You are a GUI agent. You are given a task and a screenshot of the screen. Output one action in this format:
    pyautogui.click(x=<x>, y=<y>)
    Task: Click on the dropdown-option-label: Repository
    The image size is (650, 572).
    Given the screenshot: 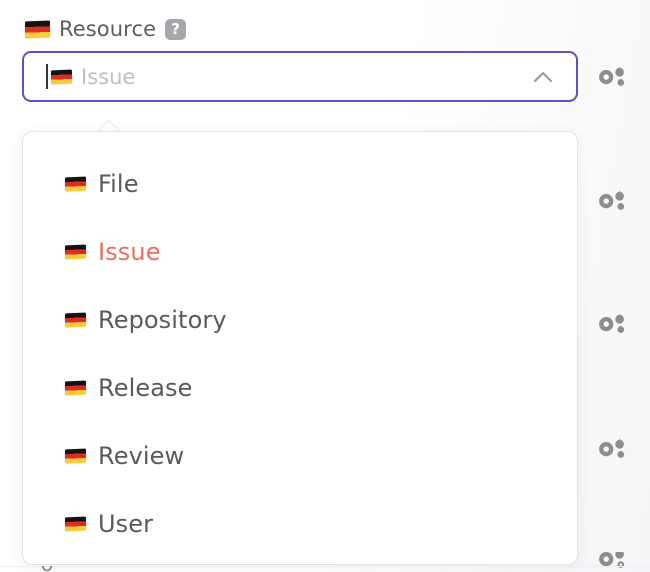 What is the action you would take?
    pyautogui.click(x=162, y=320)
    